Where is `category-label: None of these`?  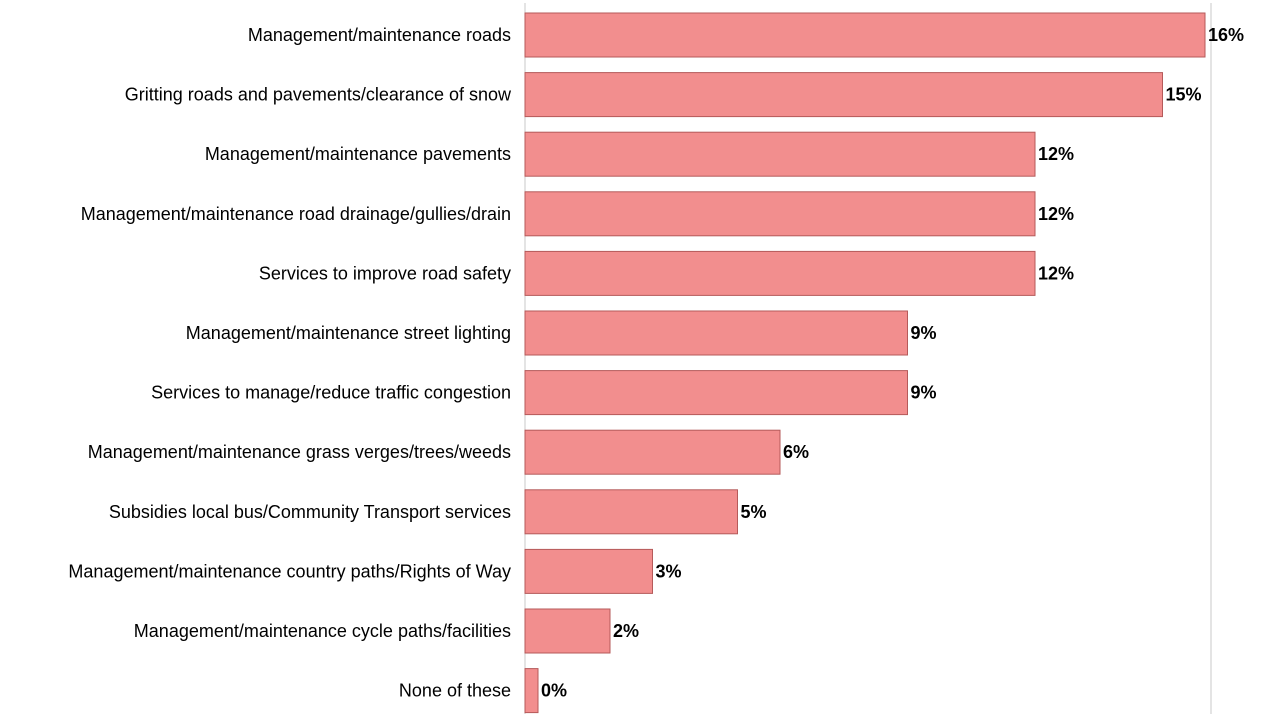
category-label: None of these is located at coordinates (455, 691).